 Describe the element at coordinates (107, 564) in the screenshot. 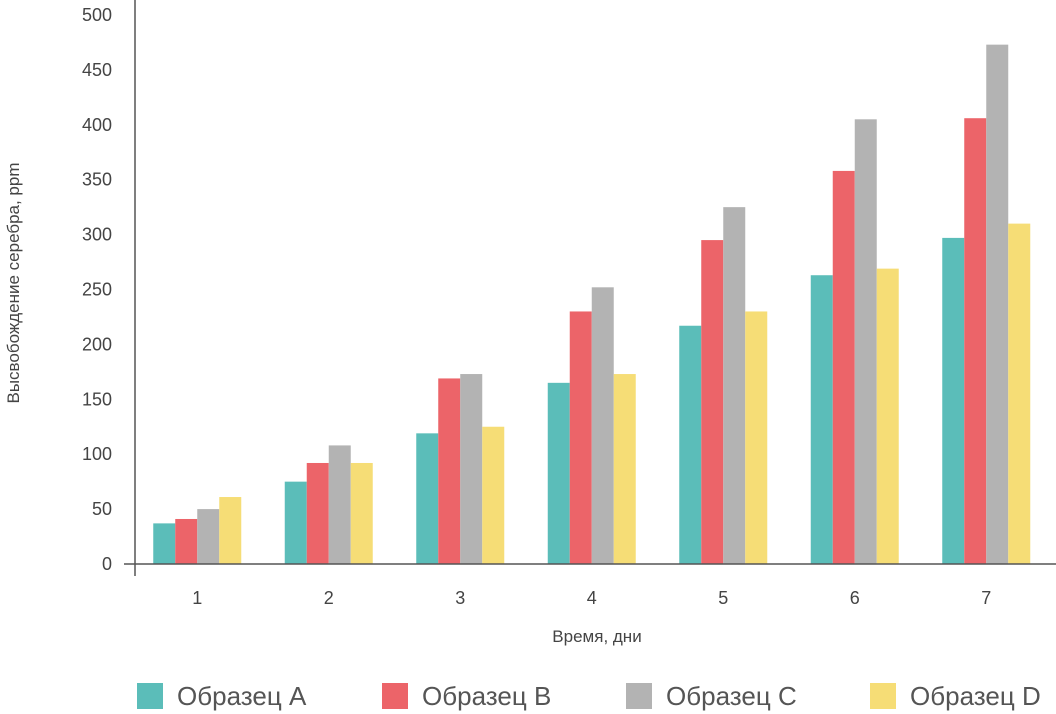

I see `y-tick-label: 0` at that location.